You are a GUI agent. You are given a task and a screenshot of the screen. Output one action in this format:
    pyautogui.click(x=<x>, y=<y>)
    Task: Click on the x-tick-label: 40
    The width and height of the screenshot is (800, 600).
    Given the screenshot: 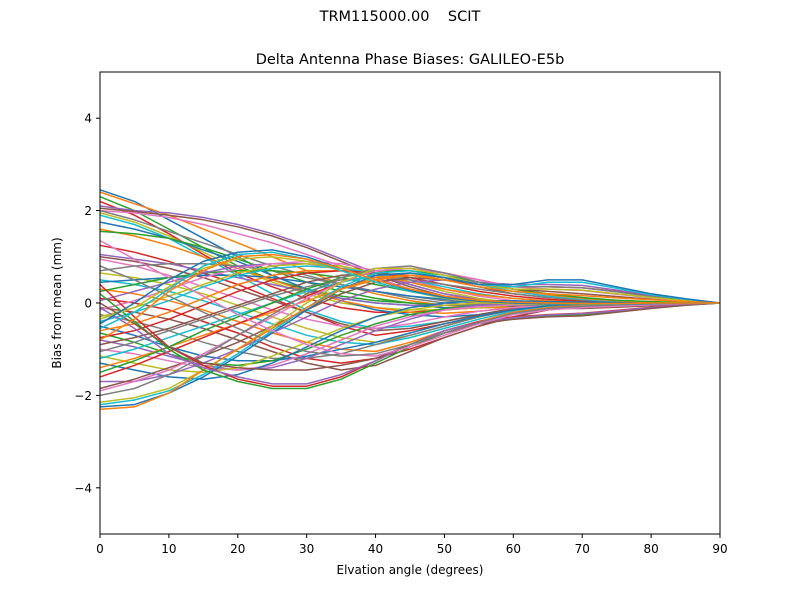 What is the action you would take?
    pyautogui.click(x=375, y=549)
    